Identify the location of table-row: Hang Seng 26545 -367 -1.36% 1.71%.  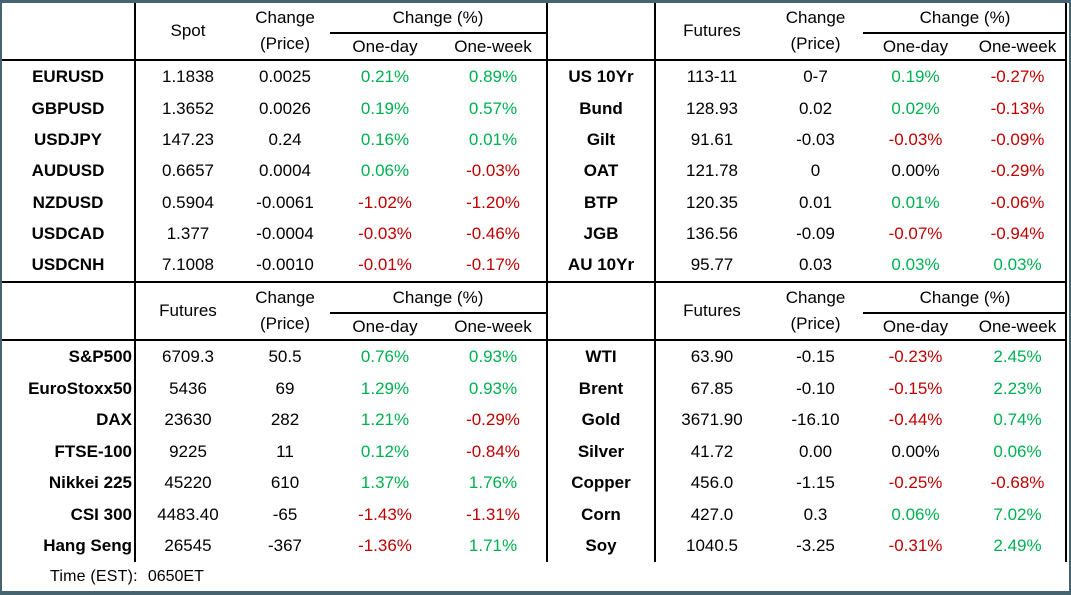
(274, 546).